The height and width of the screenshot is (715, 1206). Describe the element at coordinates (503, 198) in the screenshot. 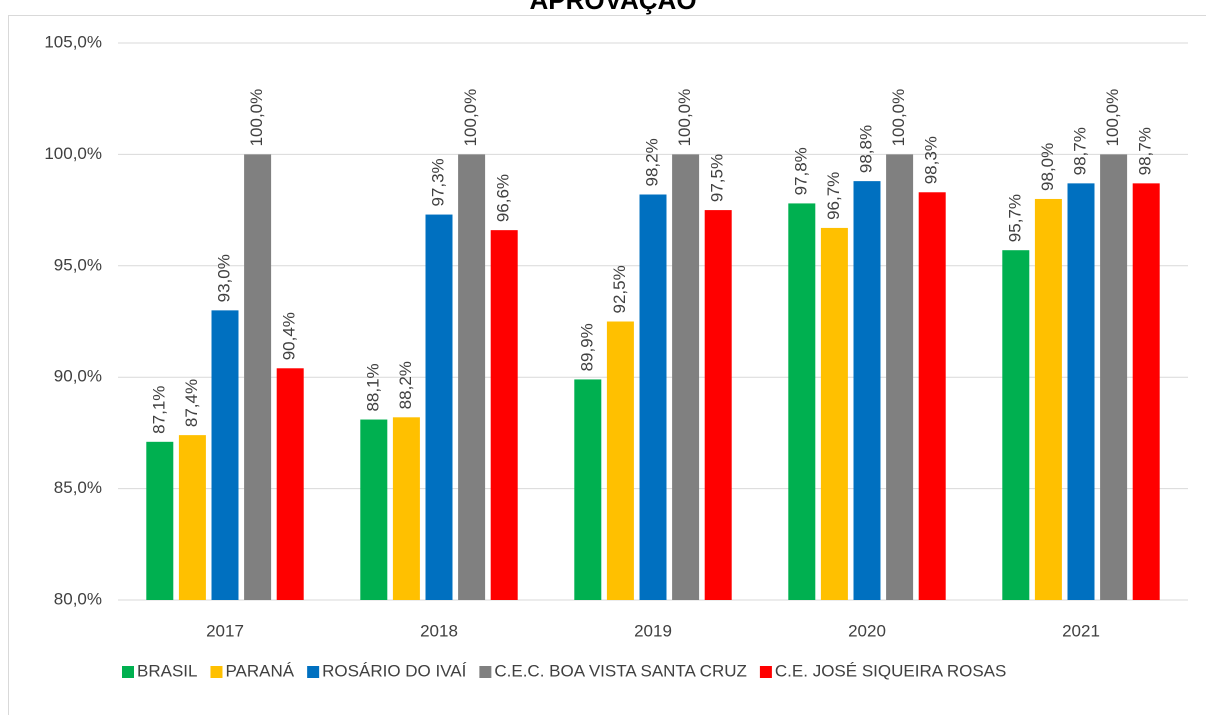

I see `value-label: 96,6%` at that location.